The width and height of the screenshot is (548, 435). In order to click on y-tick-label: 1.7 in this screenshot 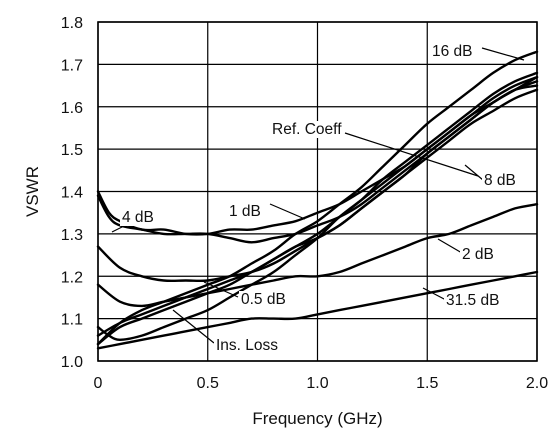, I will do `click(72, 65)`.